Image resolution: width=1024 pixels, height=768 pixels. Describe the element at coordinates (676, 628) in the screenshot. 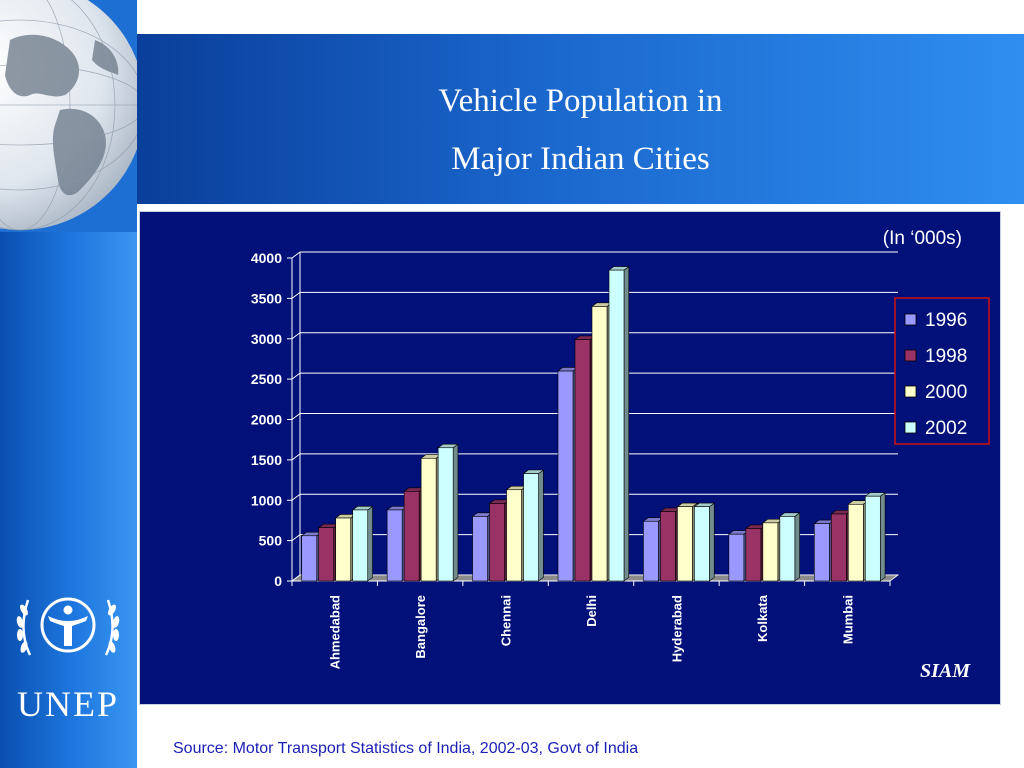

I see `x-tick-label: Hyderabad` at that location.